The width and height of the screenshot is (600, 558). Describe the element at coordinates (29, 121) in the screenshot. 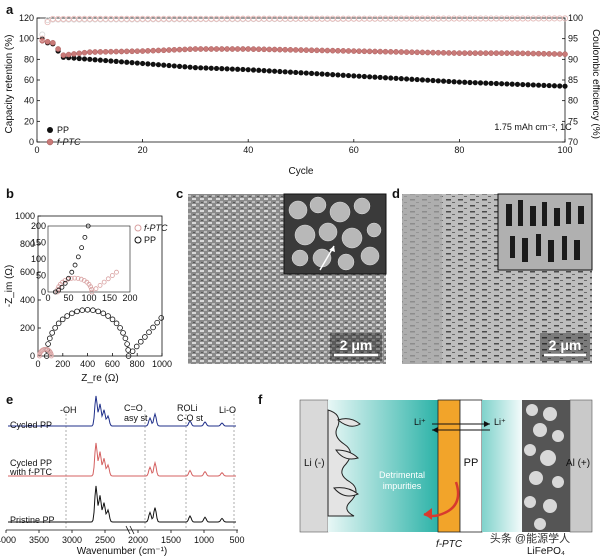

I see `panel-a-ytick-label: 20` at that location.